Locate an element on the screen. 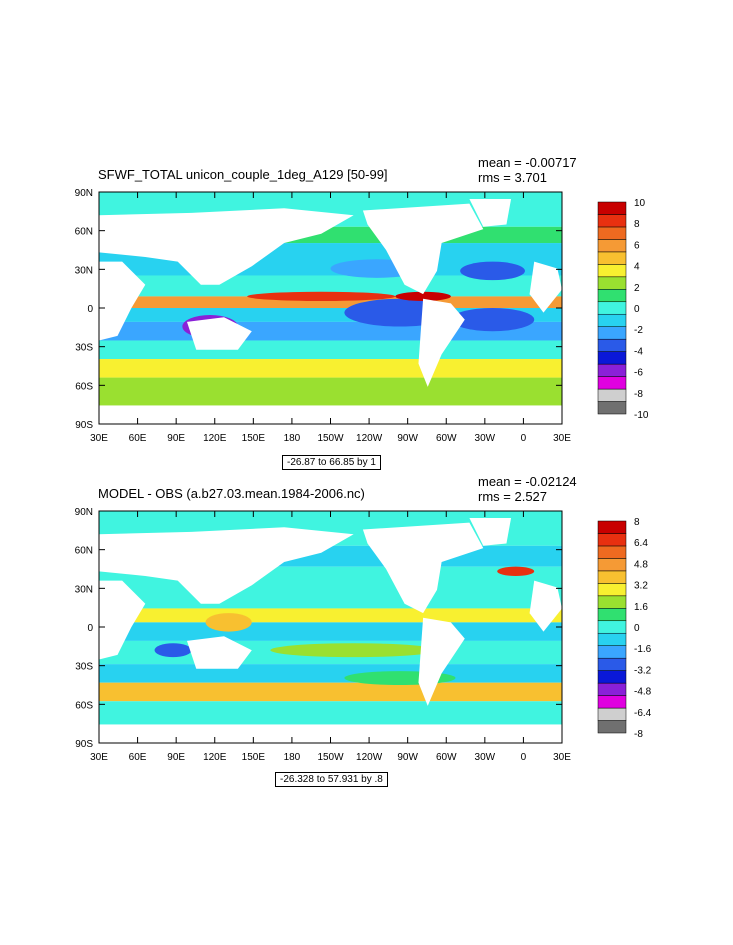 The width and height of the screenshot is (733, 945). lon-tick-label: 120E is located at coordinates (215, 438).